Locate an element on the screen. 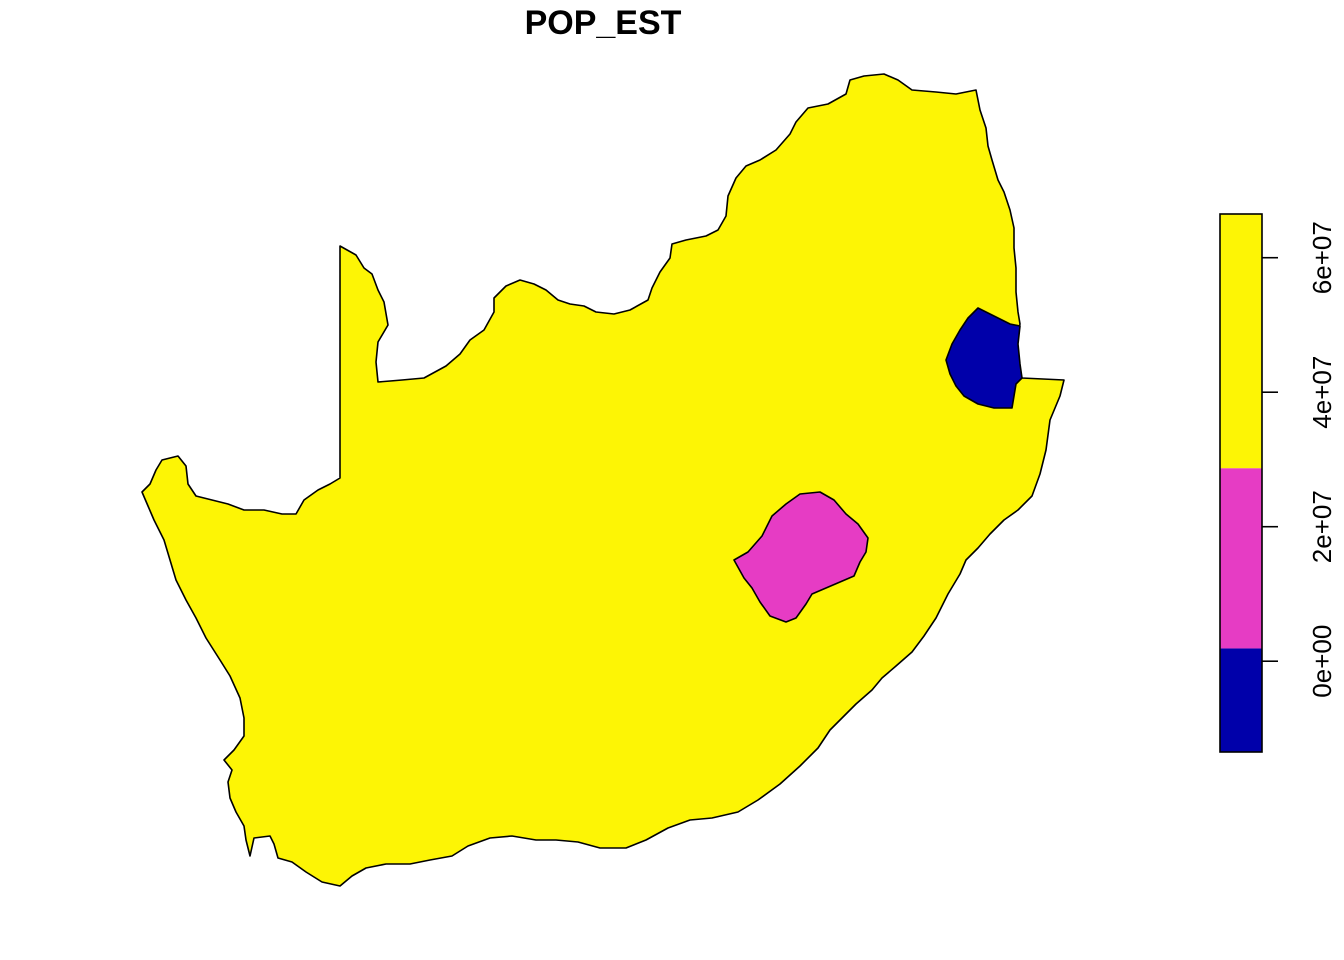 This screenshot has height=960, width=1344. legend-class-high is located at coordinates (1241, 341).